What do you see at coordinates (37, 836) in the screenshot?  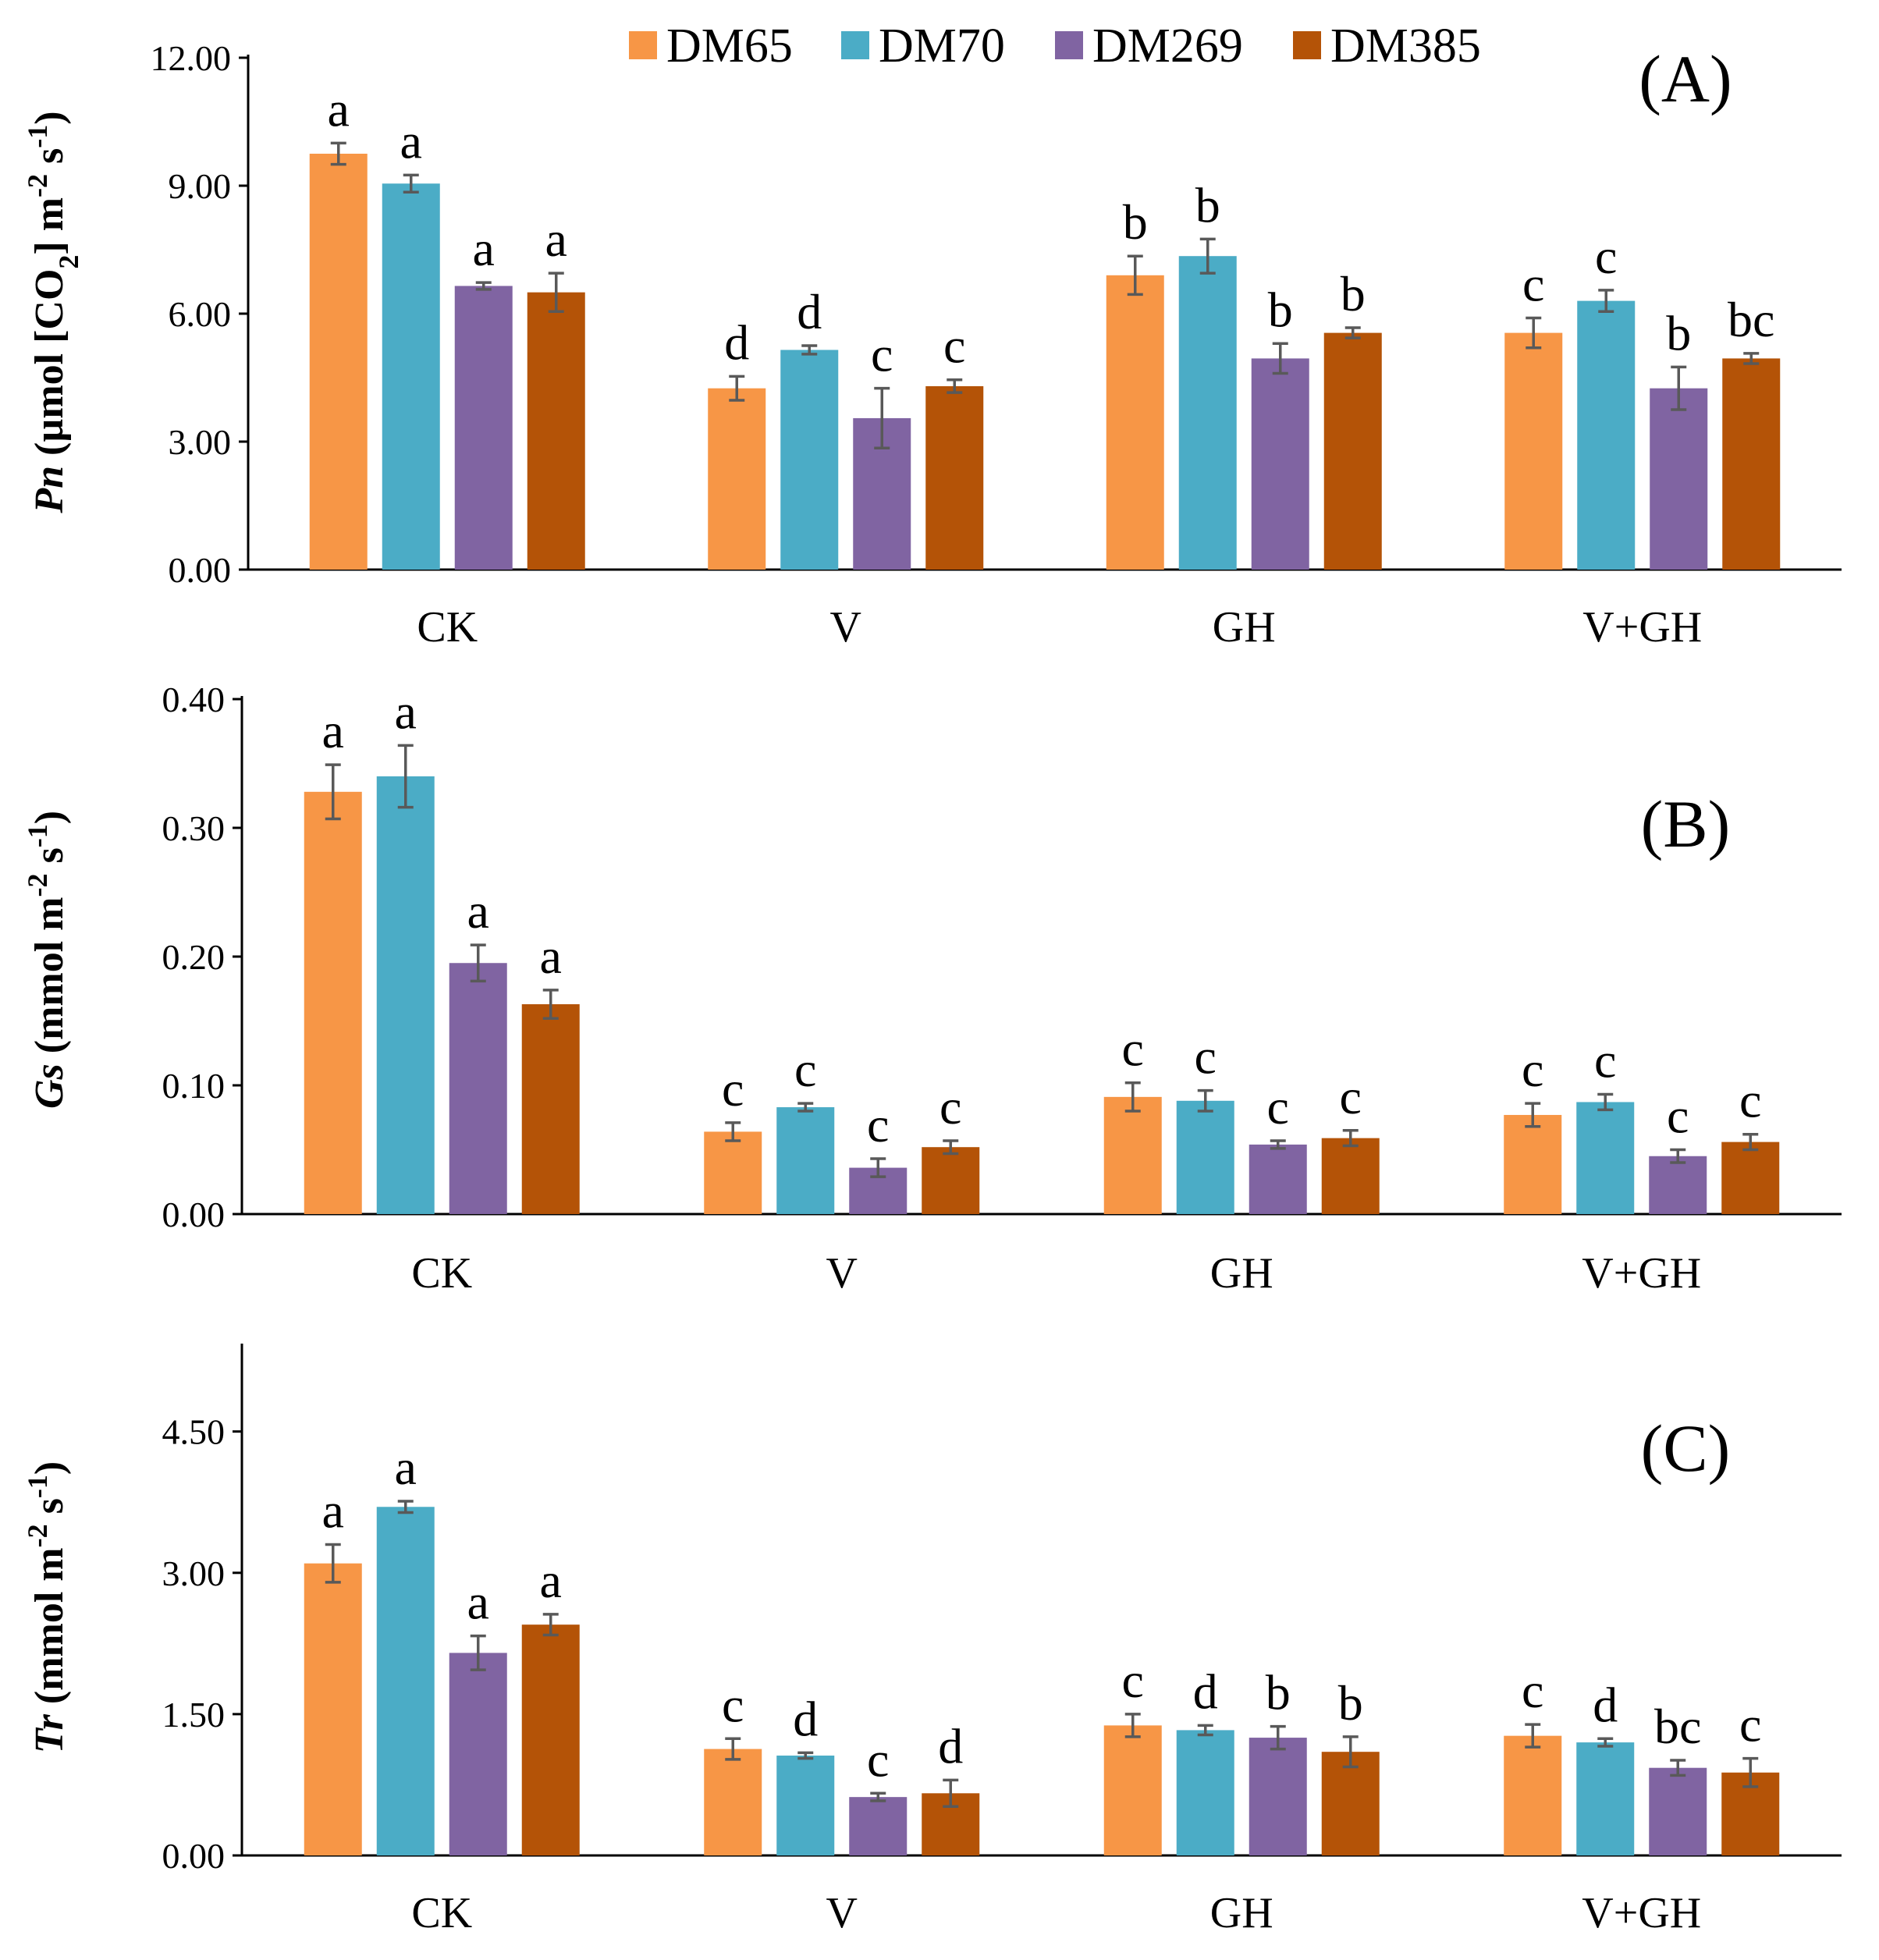 I see `y-label-superscript: -1` at bounding box center [37, 836].